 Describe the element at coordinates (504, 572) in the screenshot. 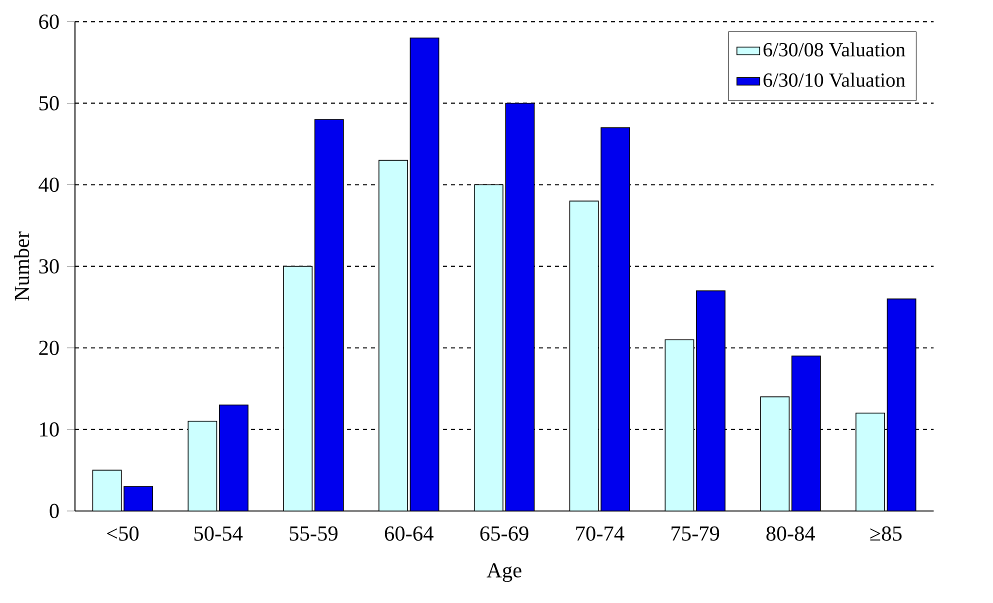

I see `x-axis-title: Age` at that location.